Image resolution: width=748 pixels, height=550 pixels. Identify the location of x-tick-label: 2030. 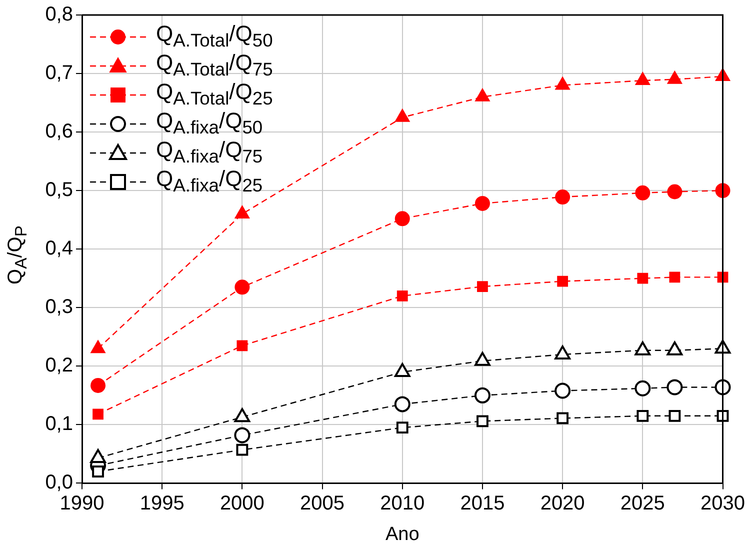
(723, 503).